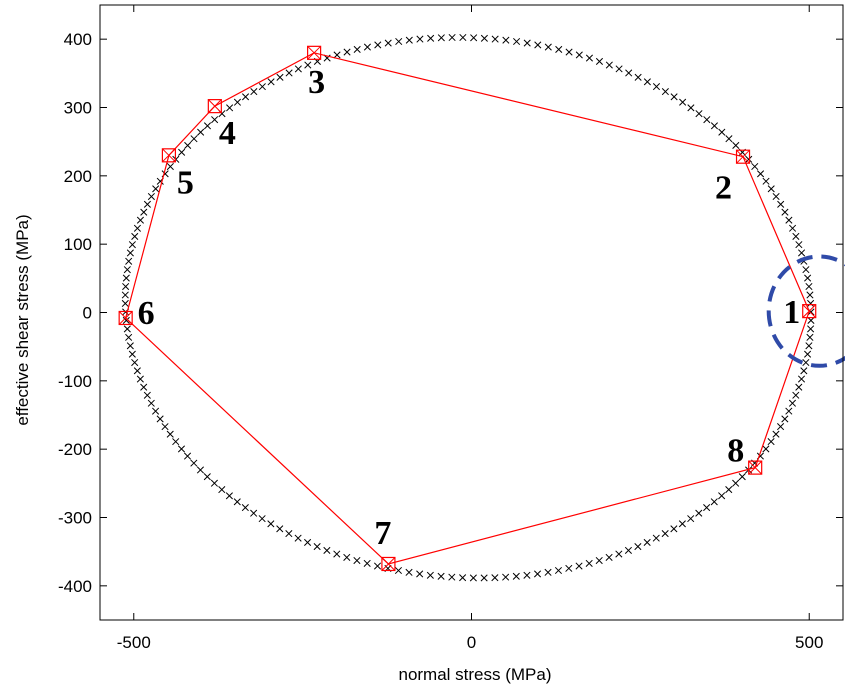  What do you see at coordinates (78, 108) in the screenshot?
I see `y-tick-label: 300` at bounding box center [78, 108].